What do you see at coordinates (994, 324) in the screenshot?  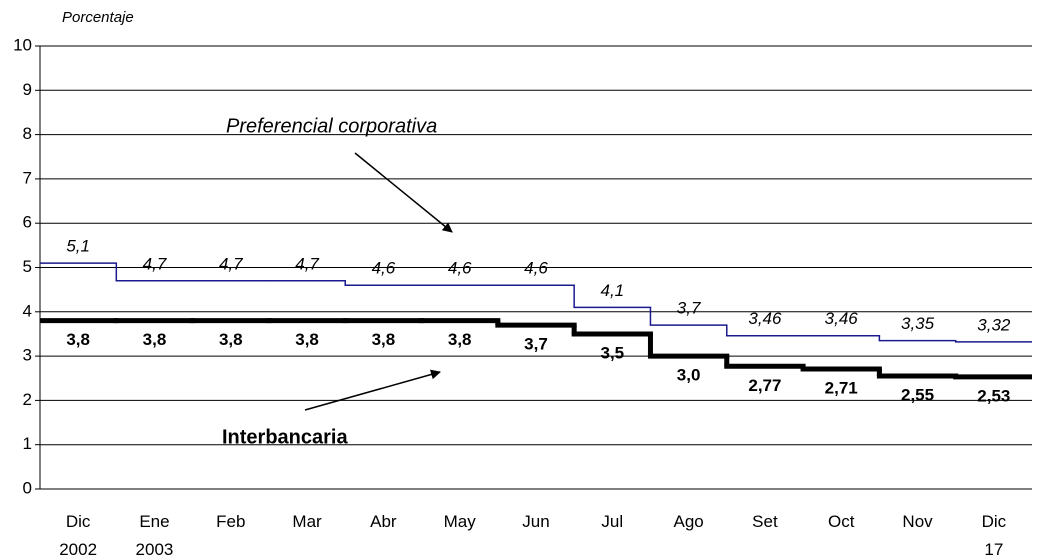 I see `data-label: 3,32` at bounding box center [994, 324].